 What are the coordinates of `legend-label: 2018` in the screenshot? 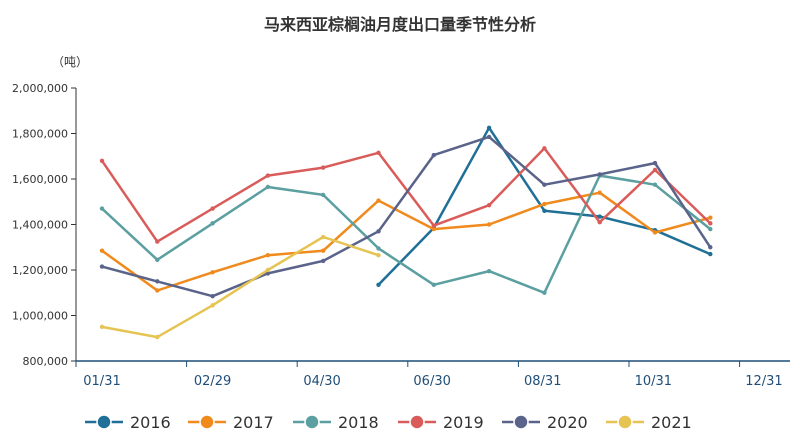 It's located at (358, 422).